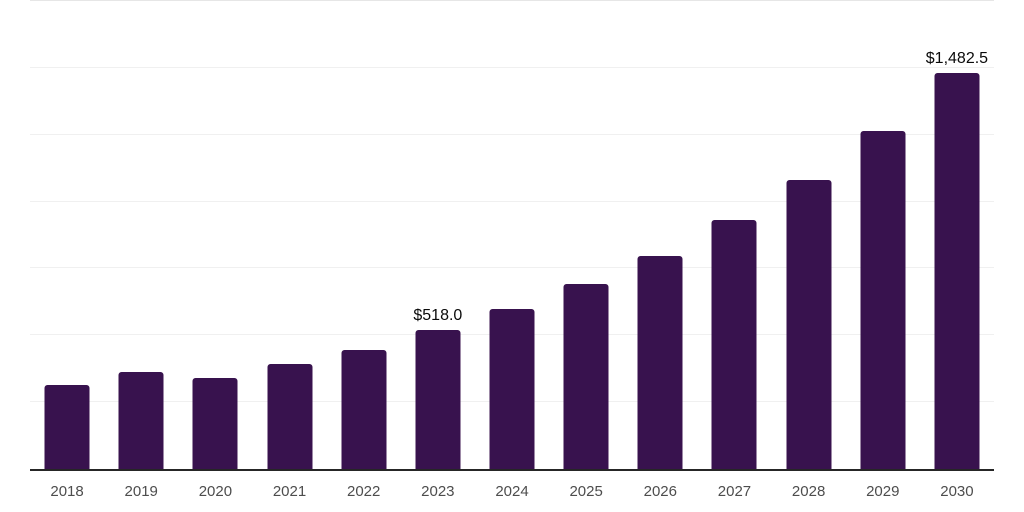  Describe the element at coordinates (957, 58) in the screenshot. I see `bar-value-label: $1,482.5` at that location.